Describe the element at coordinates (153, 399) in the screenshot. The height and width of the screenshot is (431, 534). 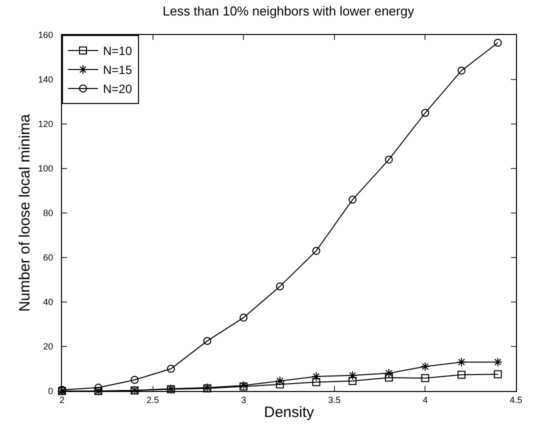
I see `x-tick-label: 2.5` at that location.